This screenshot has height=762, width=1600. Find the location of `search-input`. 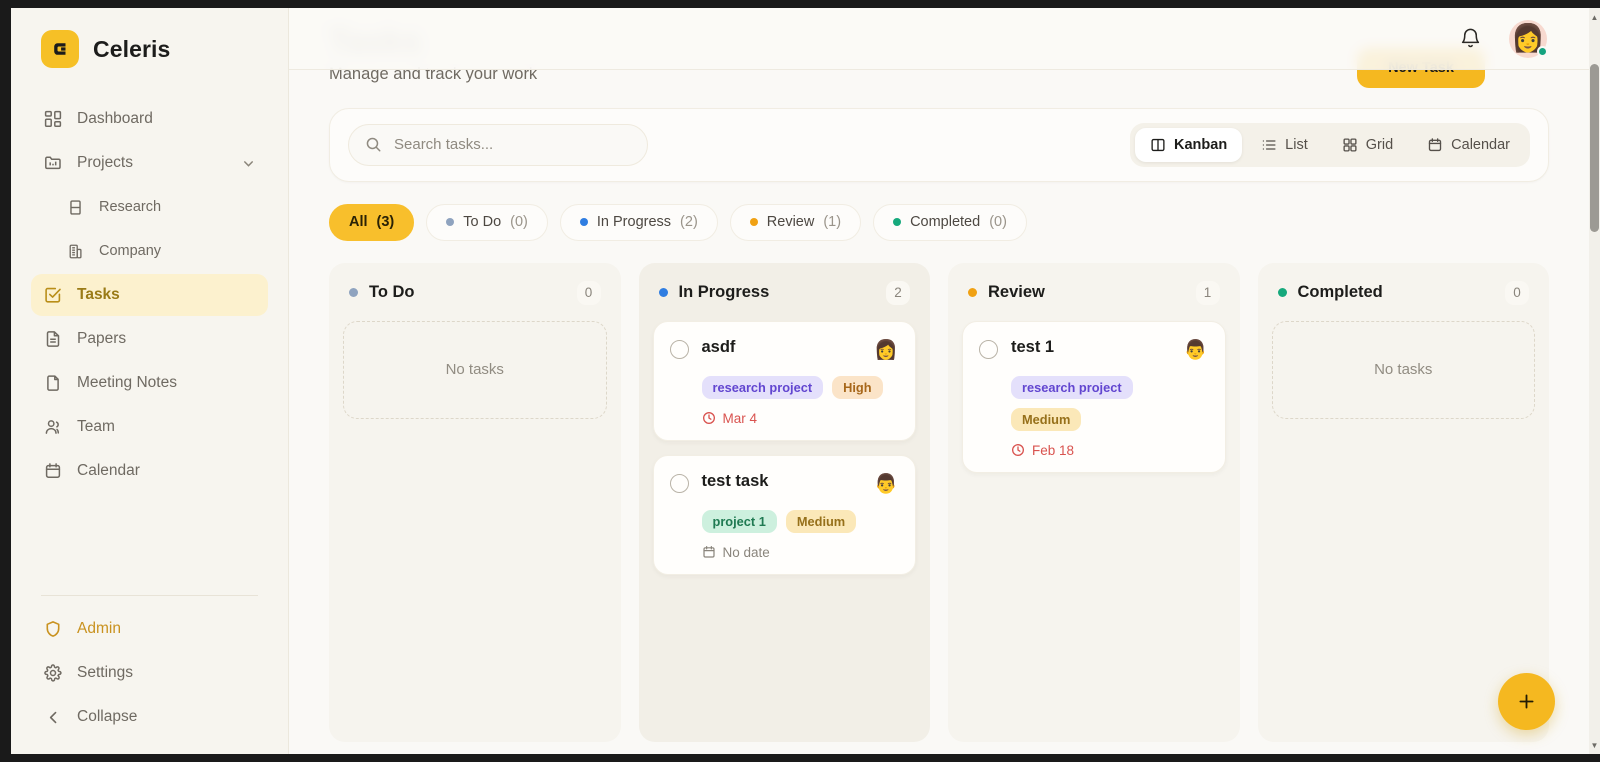

search-input is located at coordinates (512, 145).